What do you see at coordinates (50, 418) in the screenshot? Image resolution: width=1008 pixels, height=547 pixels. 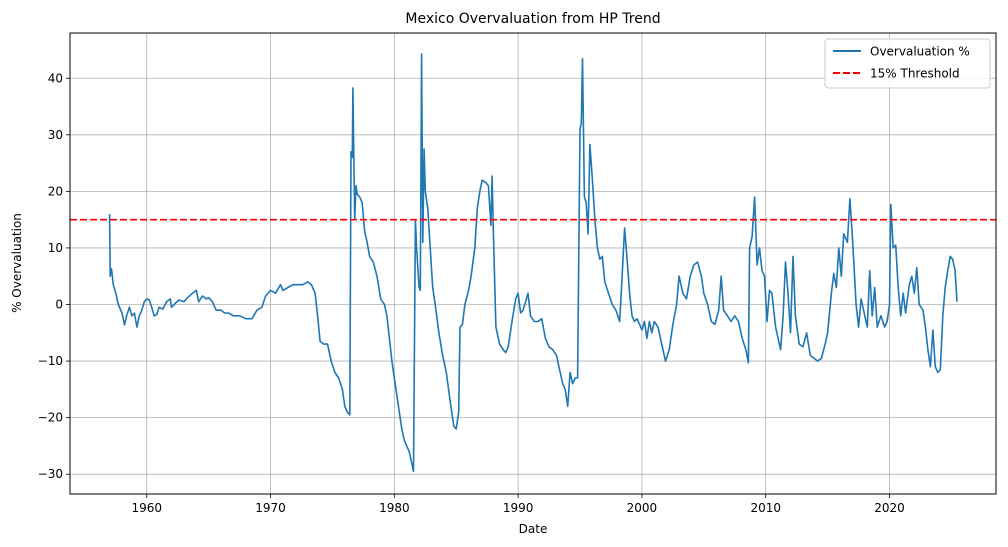 I see `y-tick-label: −20` at bounding box center [50, 418].